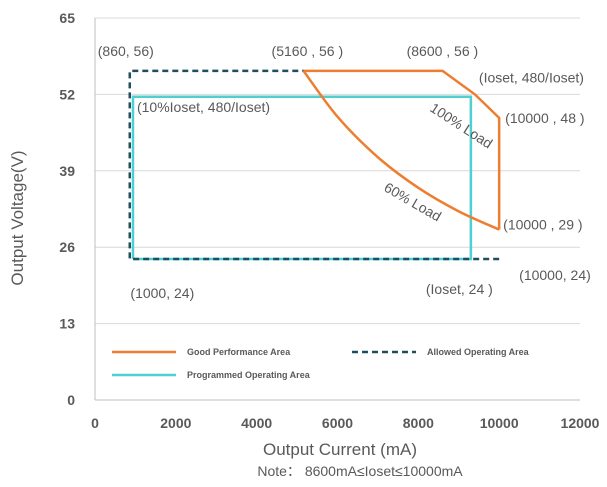 The width and height of the screenshot is (607, 487). I want to click on annotation-label: 60% Load, so click(412, 201).